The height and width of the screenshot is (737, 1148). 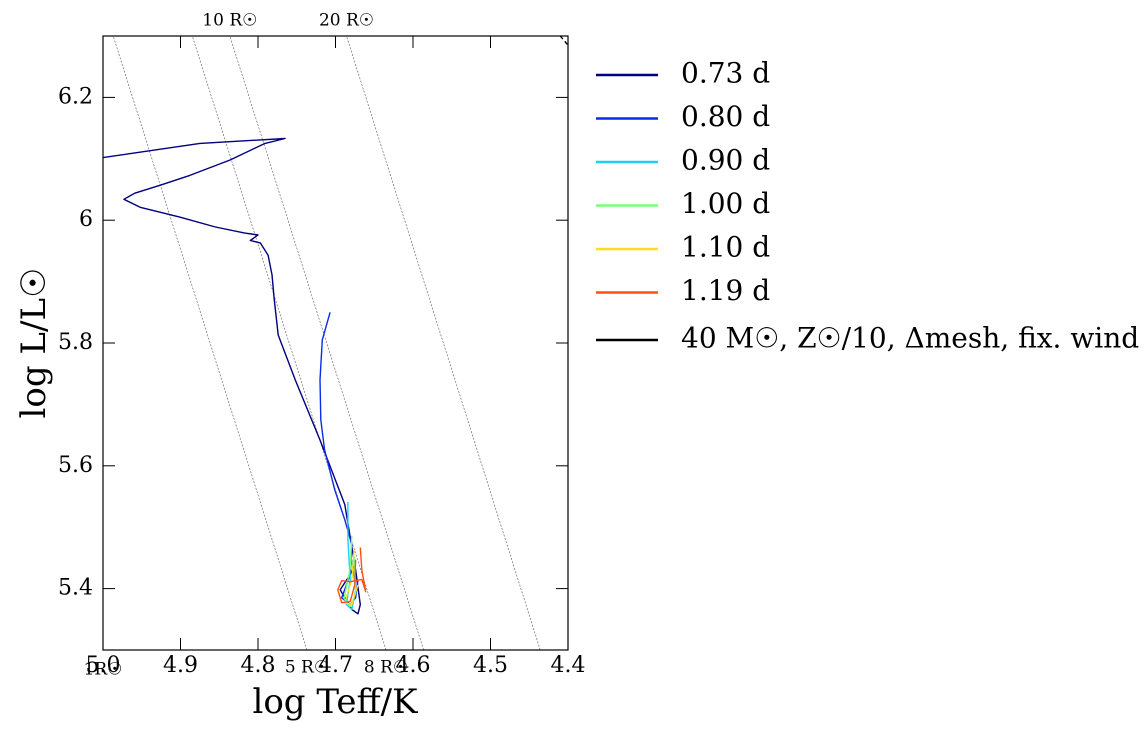 What do you see at coordinates (910, 338) in the screenshot?
I see `legend-label: 40 M☉, Z☉/10, Δmesh, fix. wind` at bounding box center [910, 338].